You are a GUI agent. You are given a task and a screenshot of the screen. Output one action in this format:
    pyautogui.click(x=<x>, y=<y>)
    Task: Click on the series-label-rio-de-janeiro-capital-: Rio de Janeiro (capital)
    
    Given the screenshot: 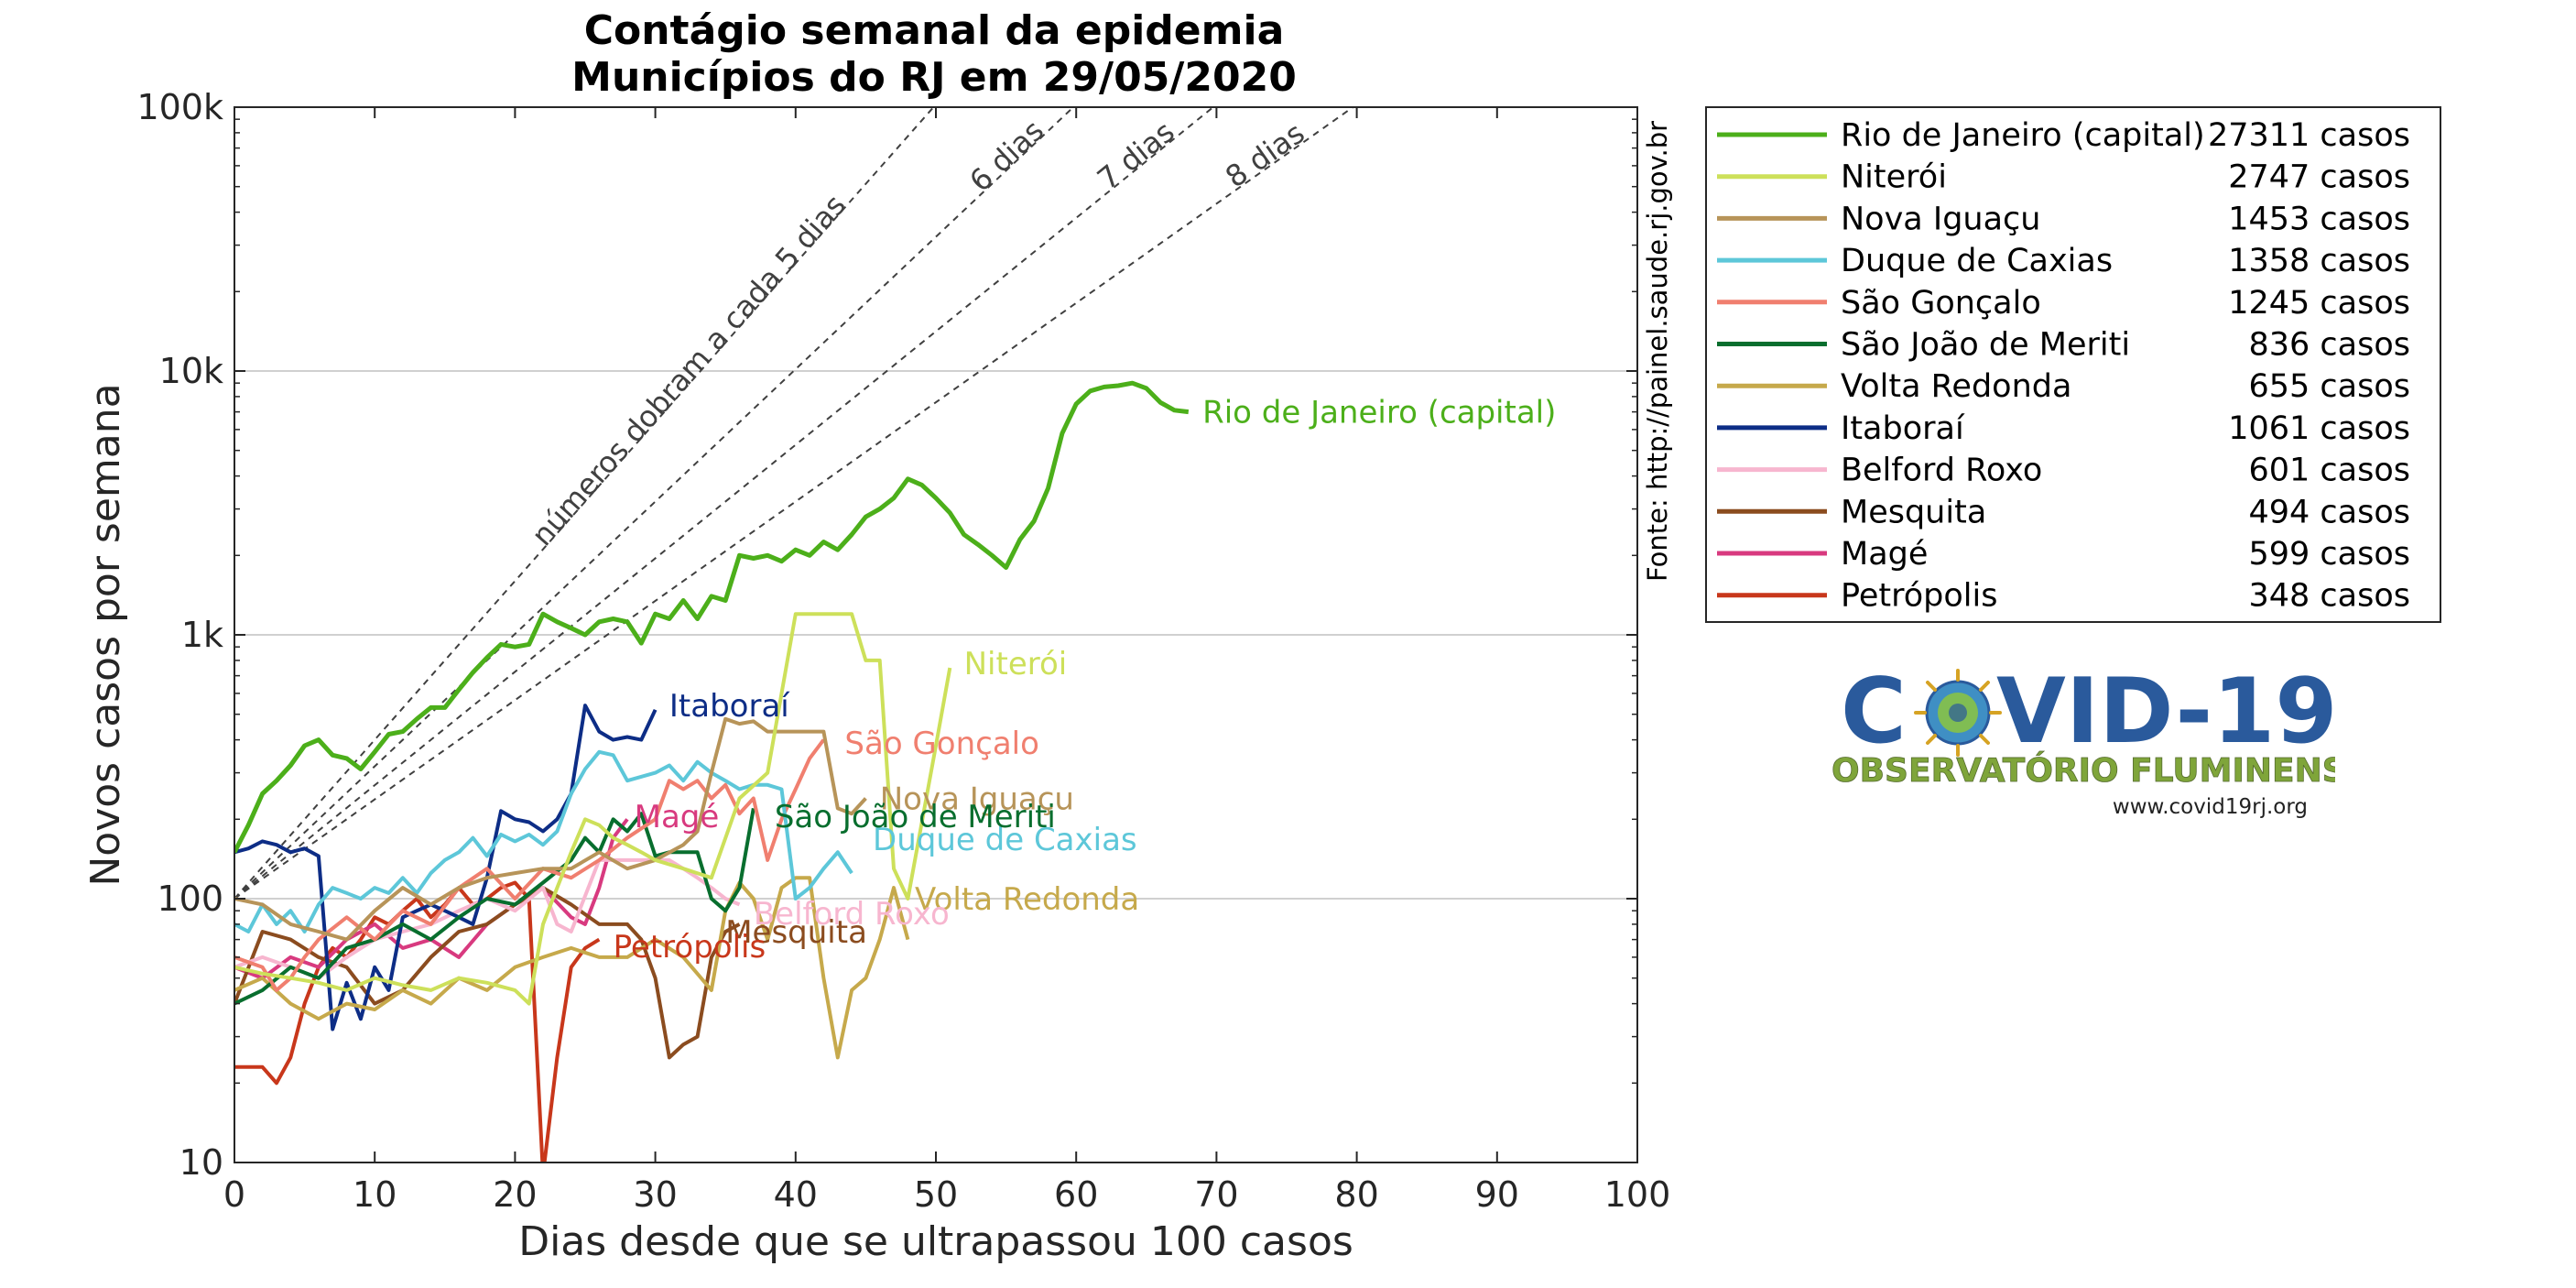 What is the action you would take?
    pyautogui.click(x=1379, y=413)
    